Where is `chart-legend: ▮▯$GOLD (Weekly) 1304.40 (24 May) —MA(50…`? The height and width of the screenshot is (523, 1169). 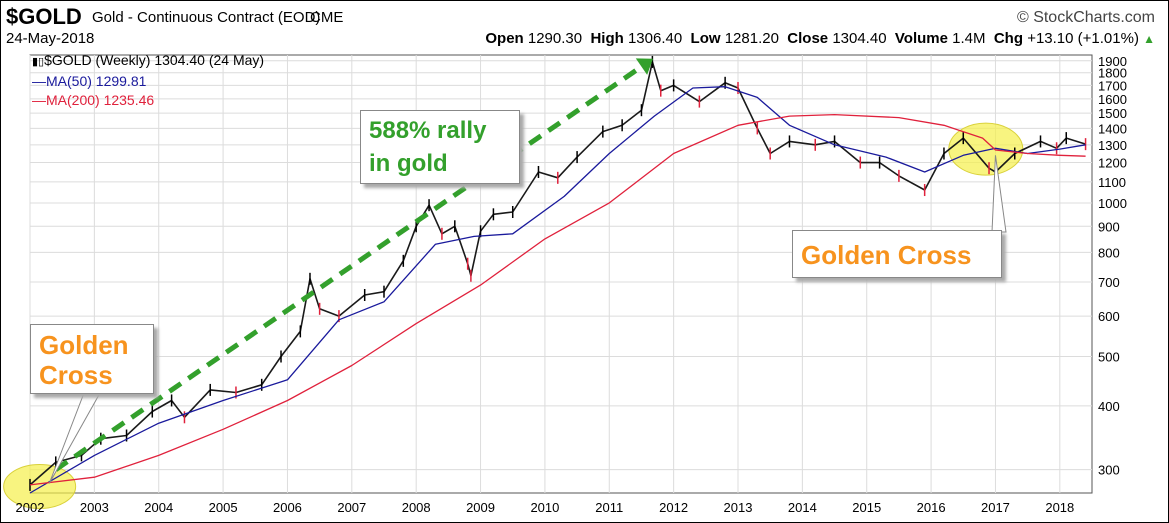 chart-legend: ▮▯$GOLD (Weekly) 1304.40 (24 May) —MA(50… is located at coordinates (148, 80).